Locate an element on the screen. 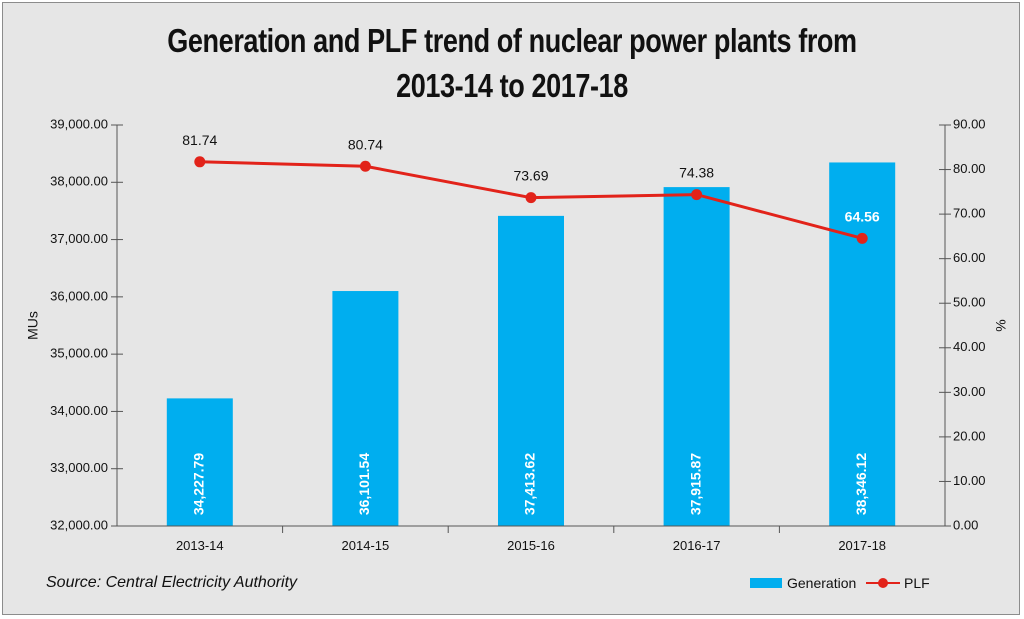 The width and height of the screenshot is (1024, 619). legend-swatch-plf is located at coordinates (883, 583).